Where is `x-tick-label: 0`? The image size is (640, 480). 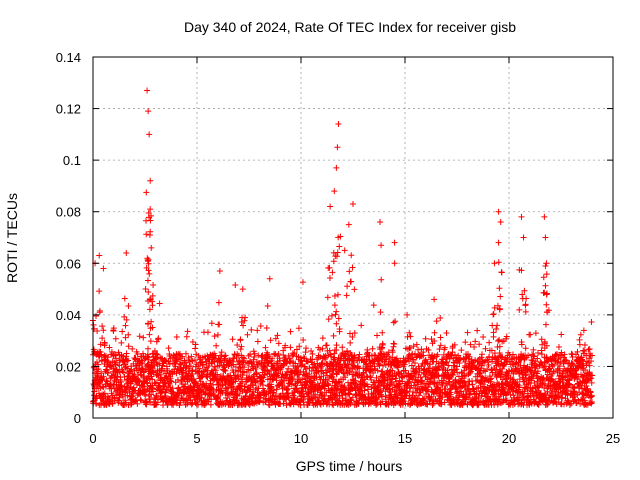 x-tick-label: 0 is located at coordinates (92, 438).